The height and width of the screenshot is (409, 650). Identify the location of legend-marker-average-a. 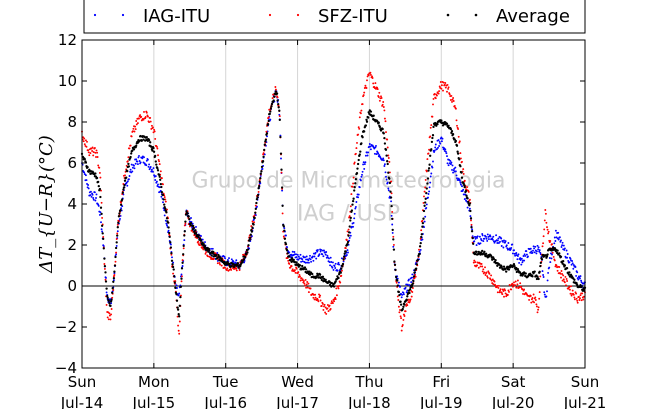
(448, 15).